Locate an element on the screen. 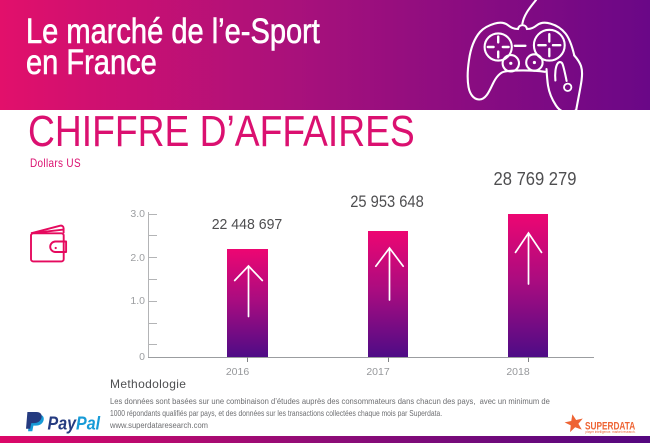 Image resolution: width=650 pixels, height=443 pixels. svg-text: PayPal is located at coordinates (74, 423).